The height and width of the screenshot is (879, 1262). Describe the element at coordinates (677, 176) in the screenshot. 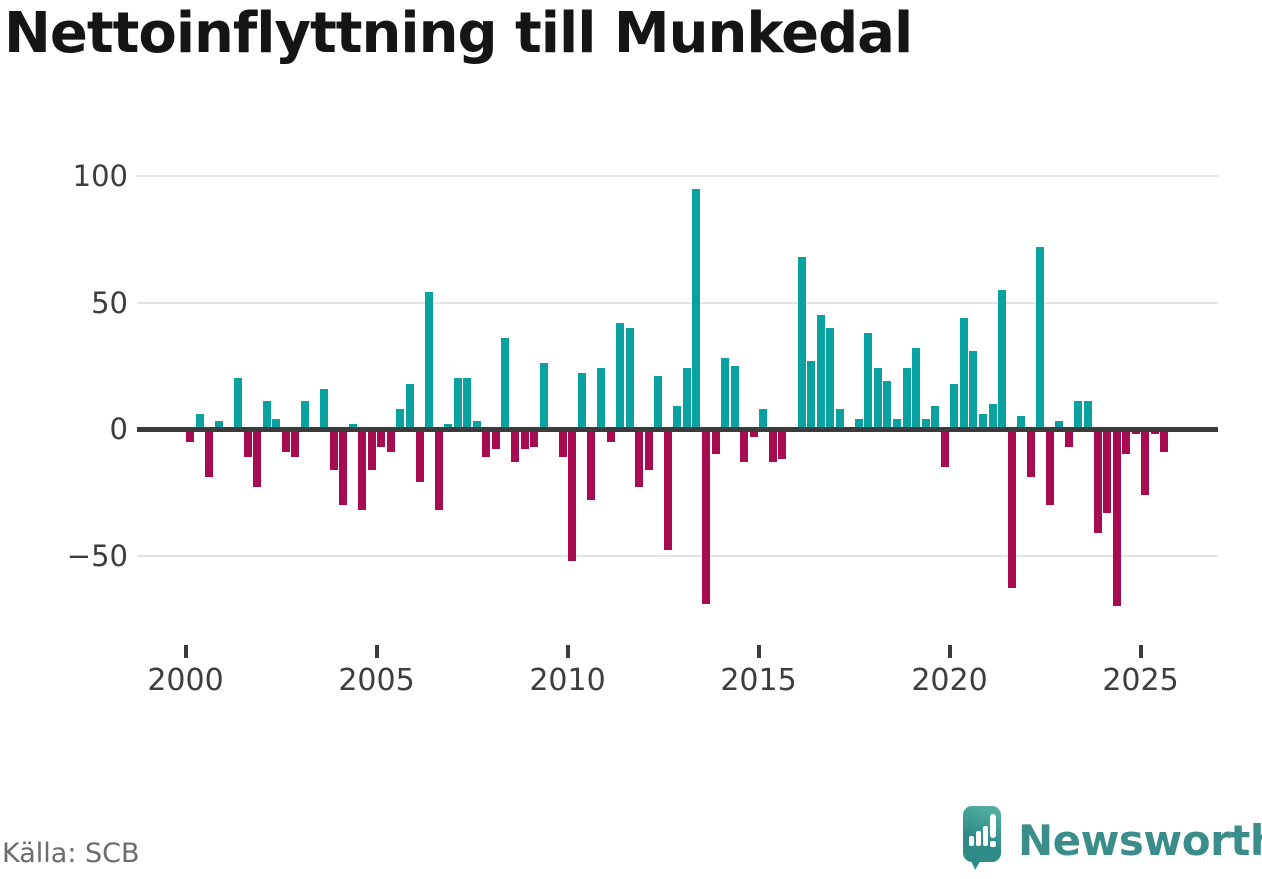

I see `gridline-y100` at that location.